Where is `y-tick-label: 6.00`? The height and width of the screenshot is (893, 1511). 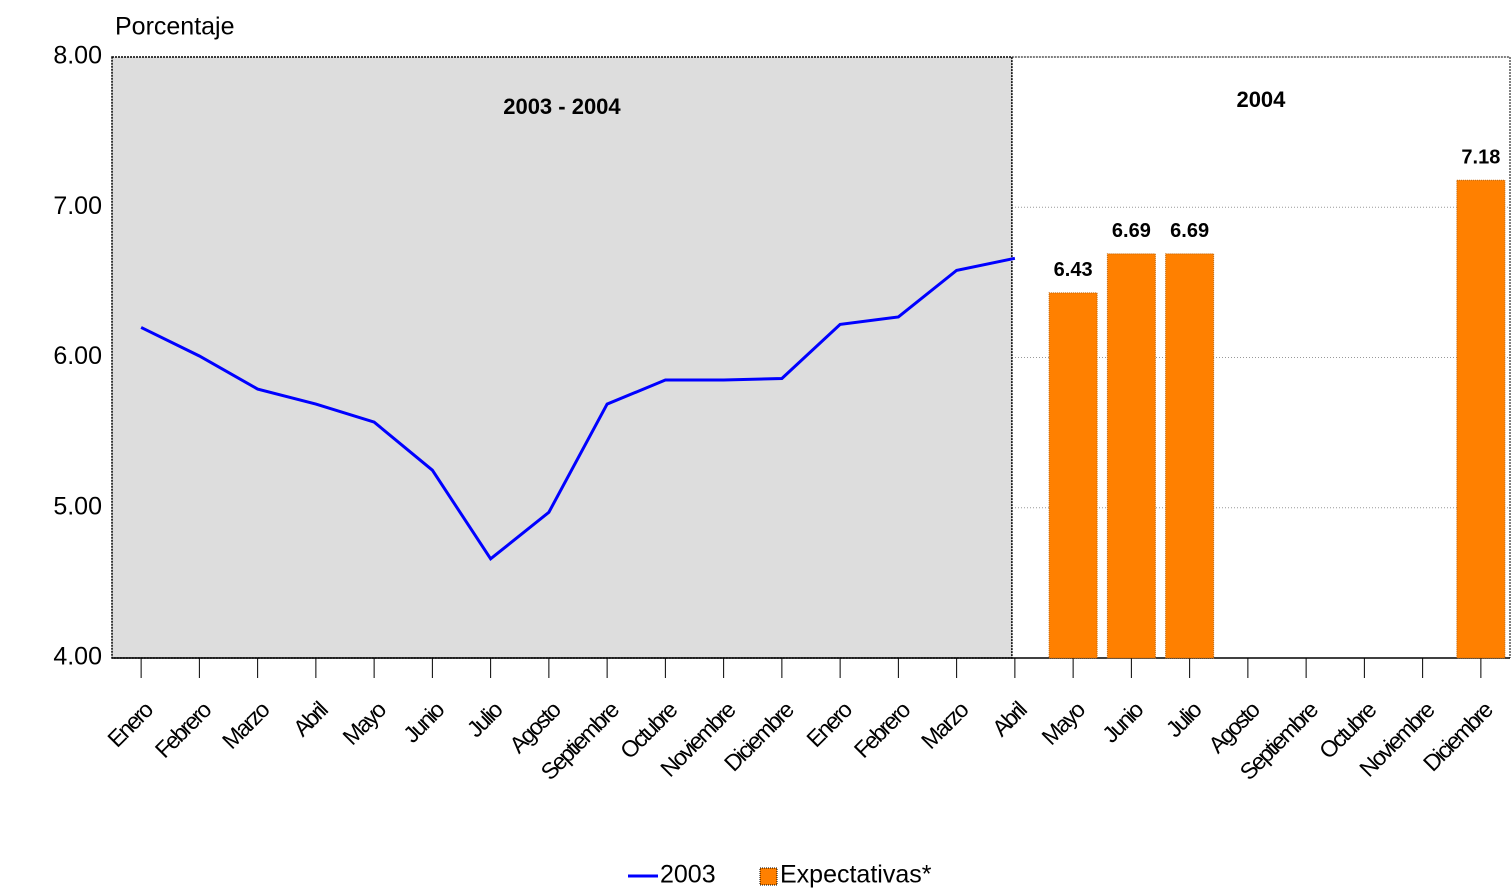 y-tick-label: 6.00 is located at coordinates (77, 356).